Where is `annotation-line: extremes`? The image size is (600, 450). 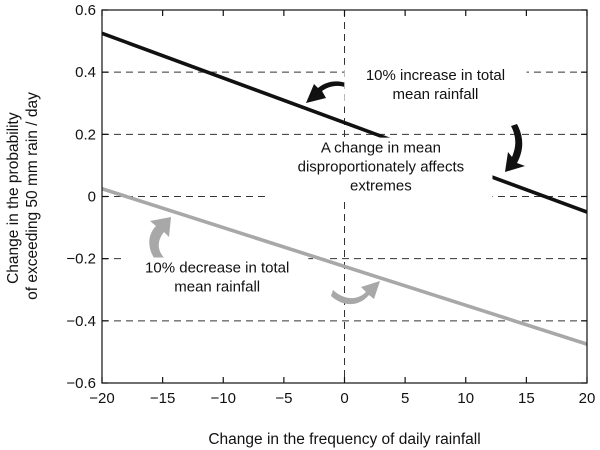 annotation-line: extremes is located at coordinates (381, 186).